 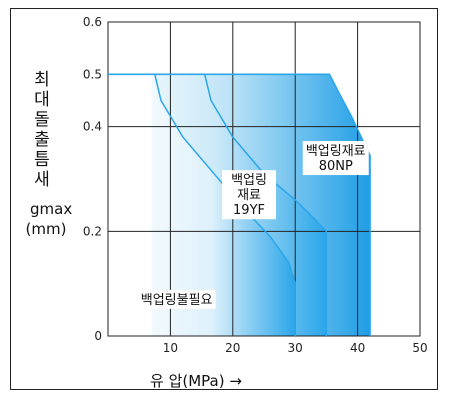 I want to click on x-axis-label: 유 압(MPa) →, so click(x=196, y=381).